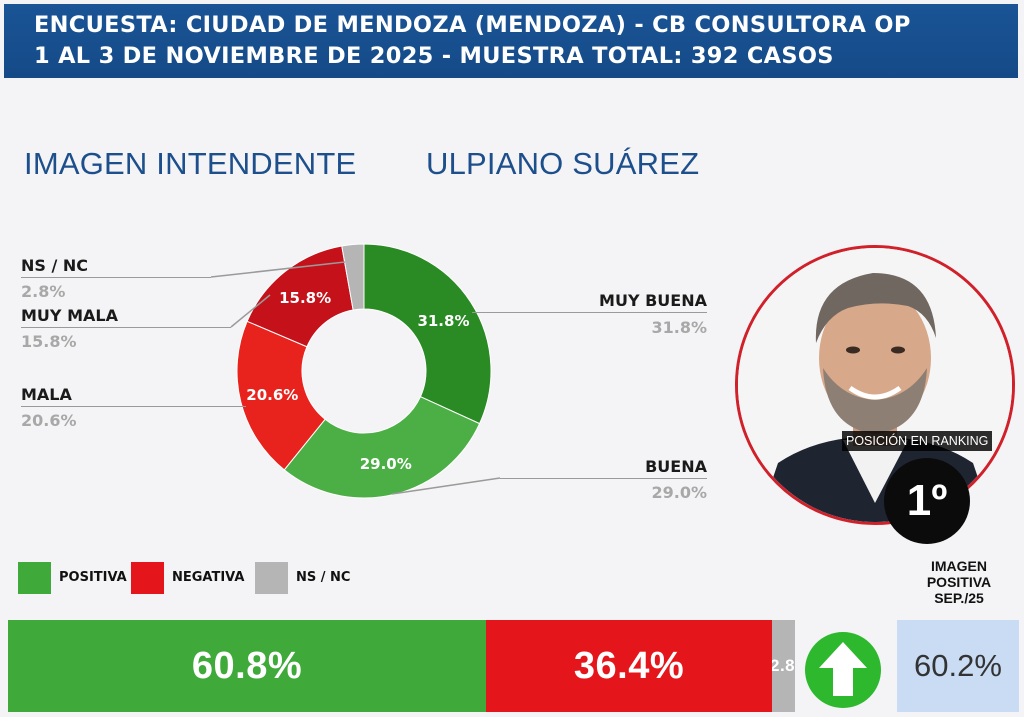 The width and height of the screenshot is (1024, 717). I want to click on legend-swatch-negativa, so click(147, 578).